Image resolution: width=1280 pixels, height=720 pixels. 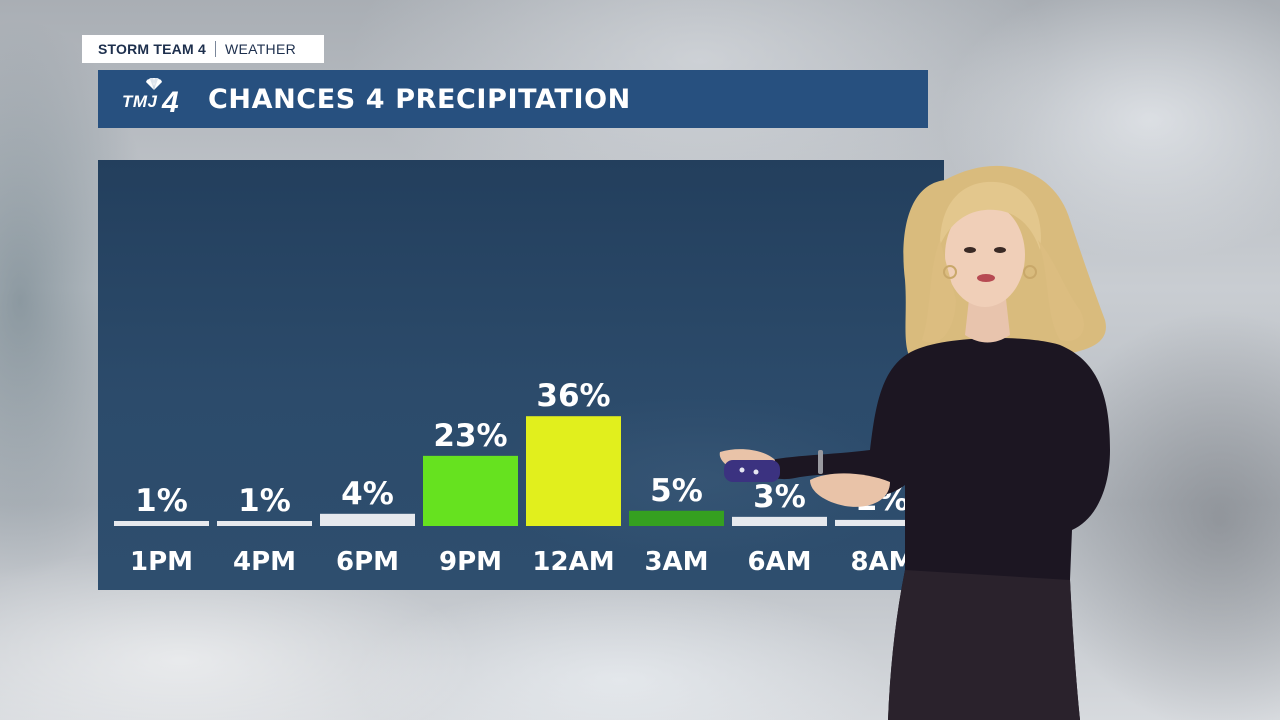 What do you see at coordinates (573, 396) in the screenshot?
I see `value-label-12am: 36%` at bounding box center [573, 396].